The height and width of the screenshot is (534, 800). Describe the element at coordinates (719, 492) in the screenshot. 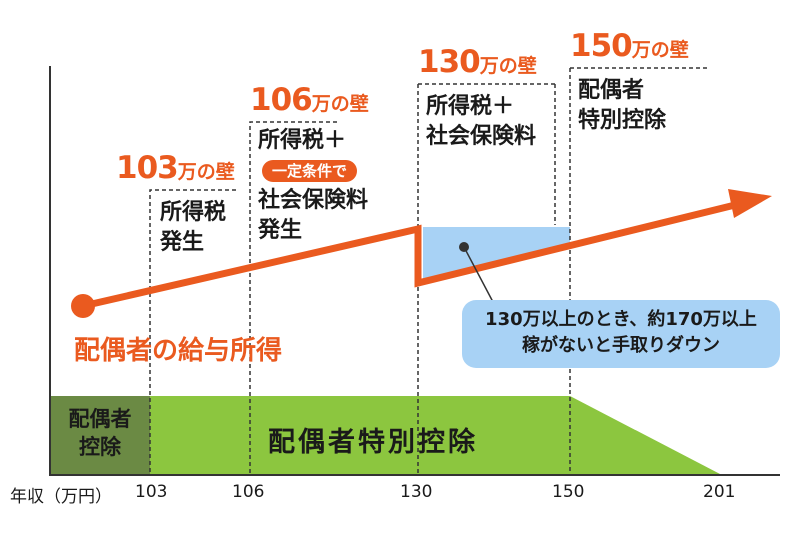

I see `tick-201: 201` at that location.